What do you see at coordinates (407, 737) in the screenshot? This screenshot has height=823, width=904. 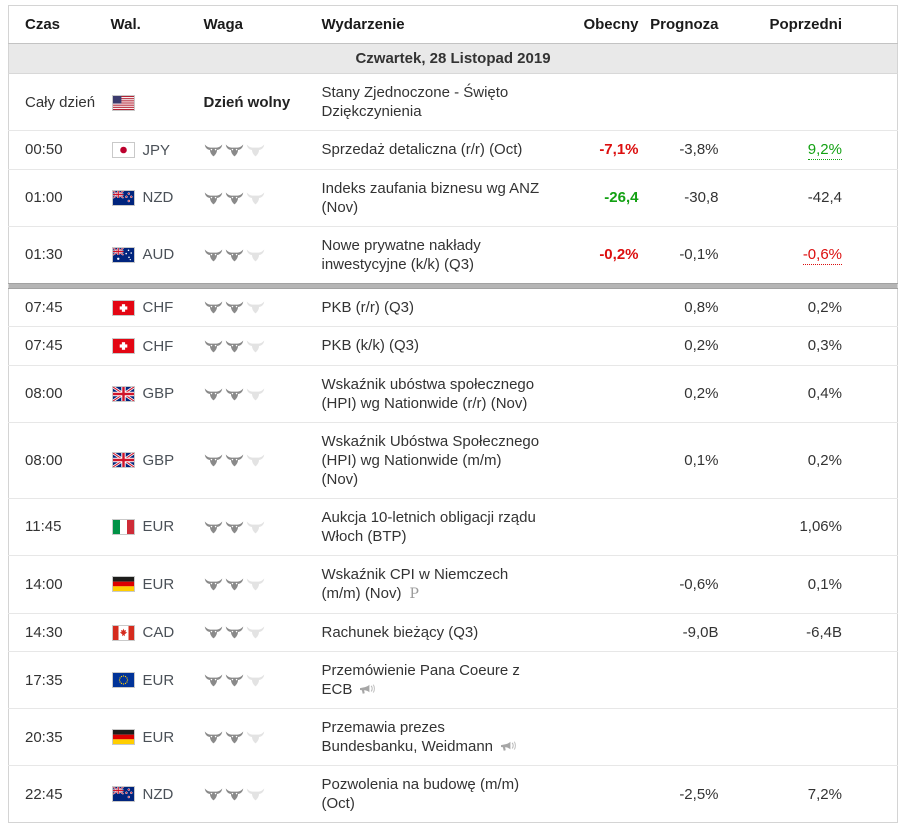 I see `event-link: Przemawia prezes Bundesbanku, Weidmann` at bounding box center [407, 737].